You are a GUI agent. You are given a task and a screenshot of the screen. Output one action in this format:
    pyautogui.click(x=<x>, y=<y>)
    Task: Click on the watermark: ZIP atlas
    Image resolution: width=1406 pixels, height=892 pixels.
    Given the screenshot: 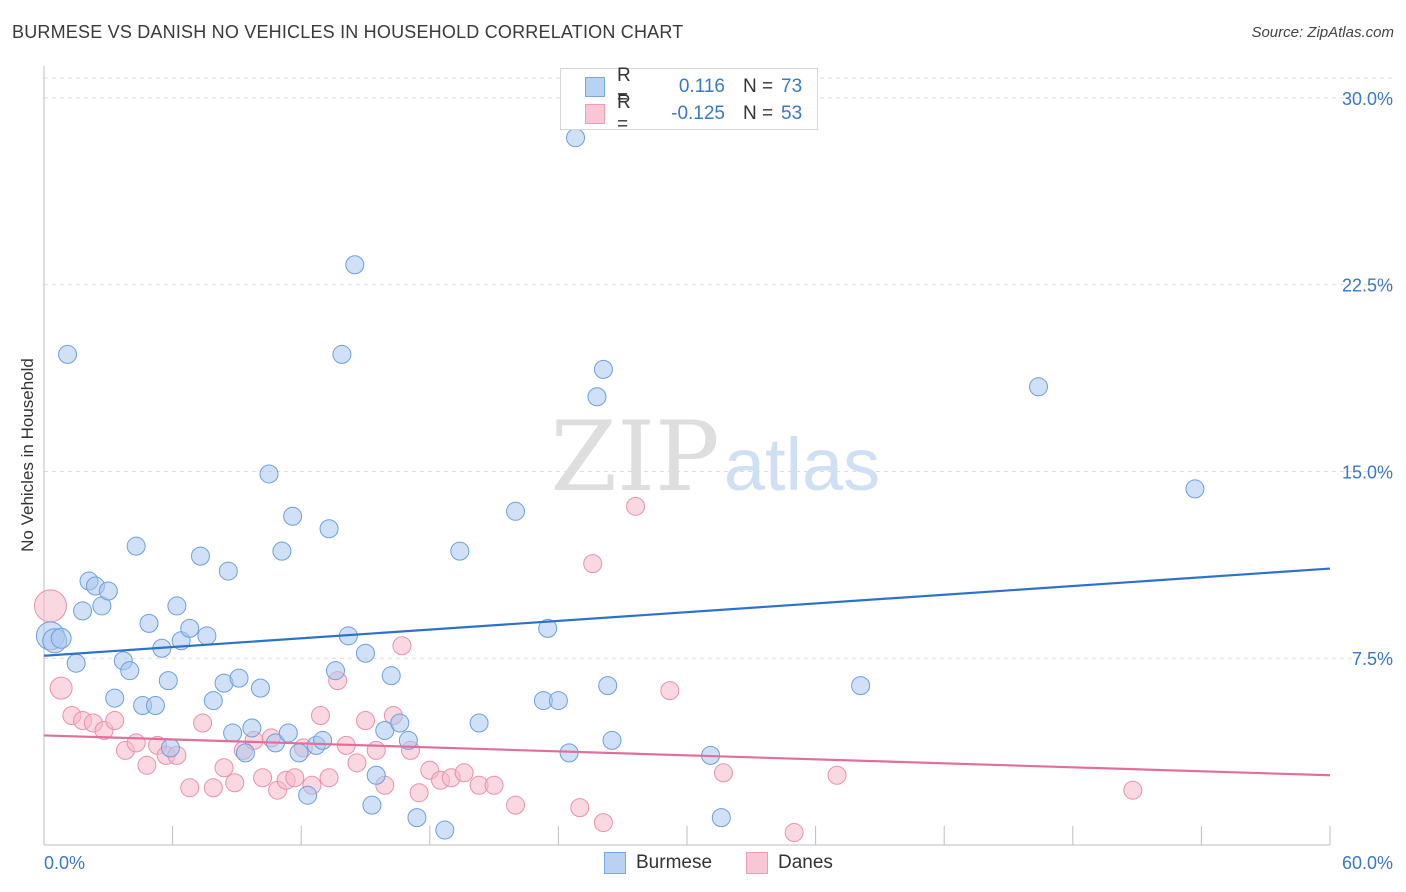 What is the action you would take?
    pyautogui.click(x=715, y=457)
    